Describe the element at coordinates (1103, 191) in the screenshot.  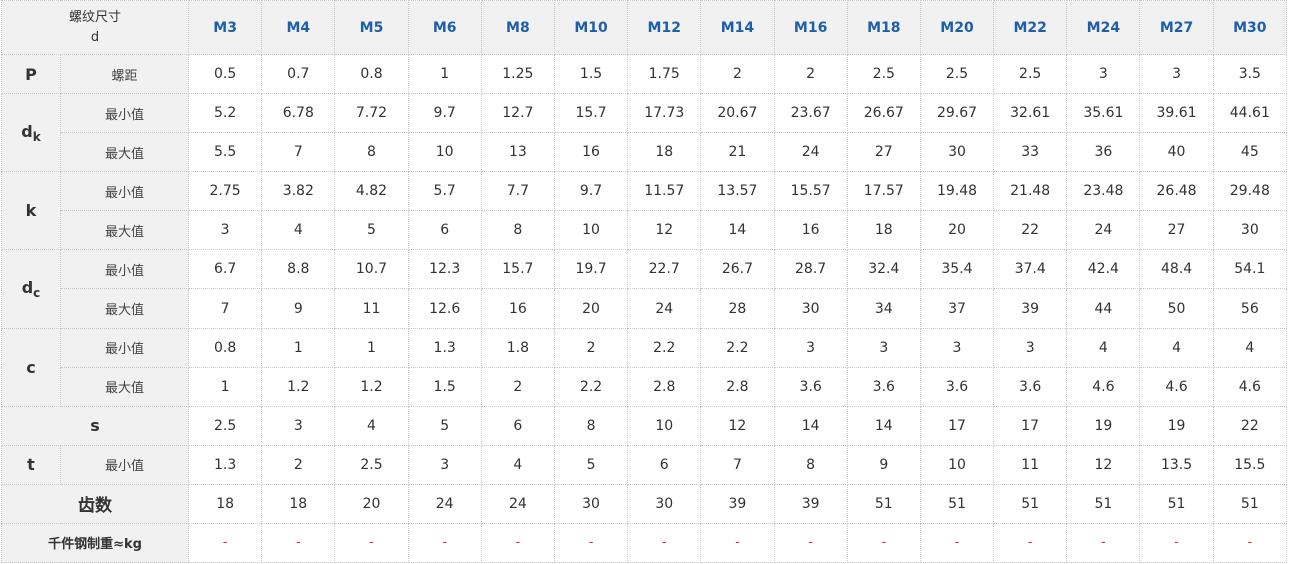
I see `value-cell: 23.48` at that location.